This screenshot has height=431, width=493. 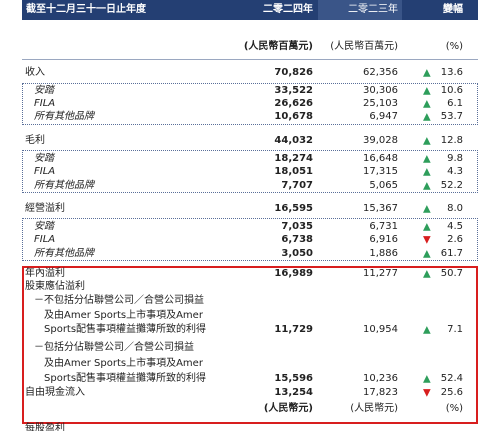 What do you see at coordinates (451, 116) in the screenshot?
I see `change: 53.7` at bounding box center [451, 116].